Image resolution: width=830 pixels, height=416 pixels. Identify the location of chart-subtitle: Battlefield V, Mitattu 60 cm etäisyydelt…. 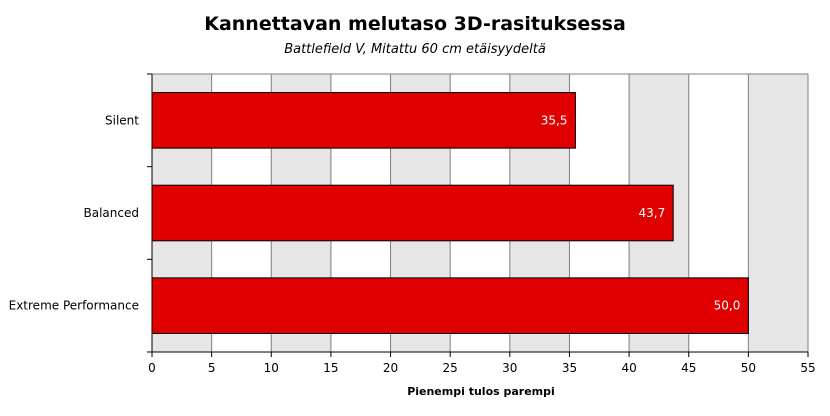
(415, 49).